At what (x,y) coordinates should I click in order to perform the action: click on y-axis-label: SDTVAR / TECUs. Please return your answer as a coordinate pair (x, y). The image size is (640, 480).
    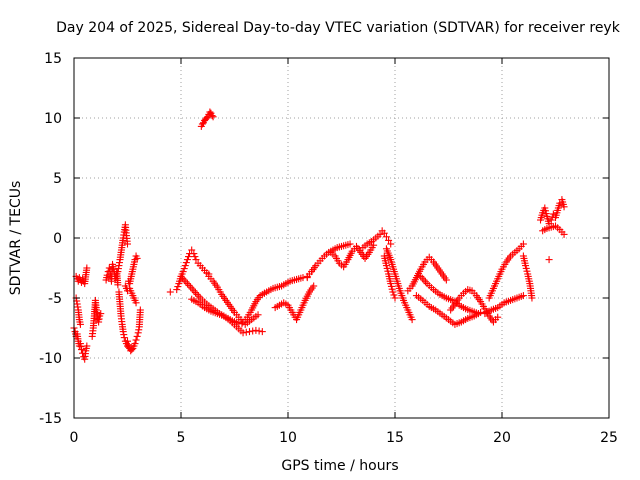
    Looking at the image, I should click on (16, 238).